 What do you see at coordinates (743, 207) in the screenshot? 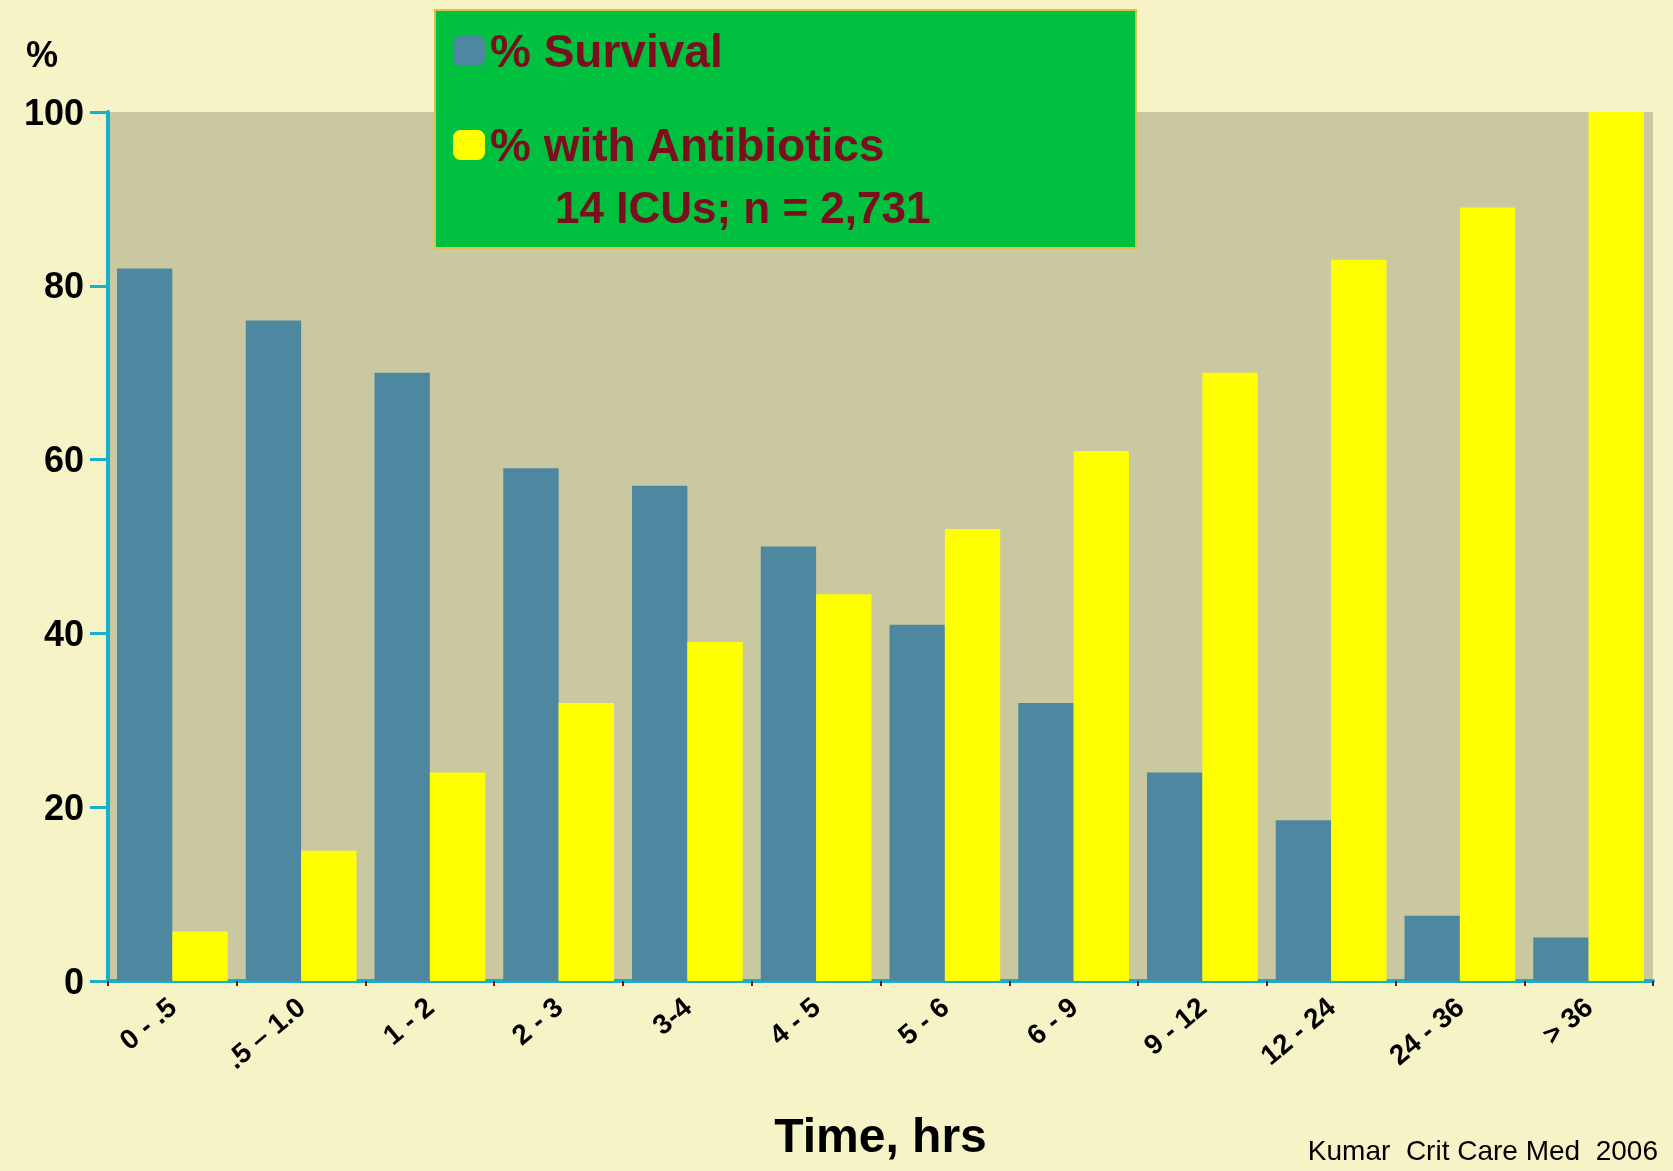
I see `annotation: 14 ICUs; n = 2,731` at bounding box center [743, 207].